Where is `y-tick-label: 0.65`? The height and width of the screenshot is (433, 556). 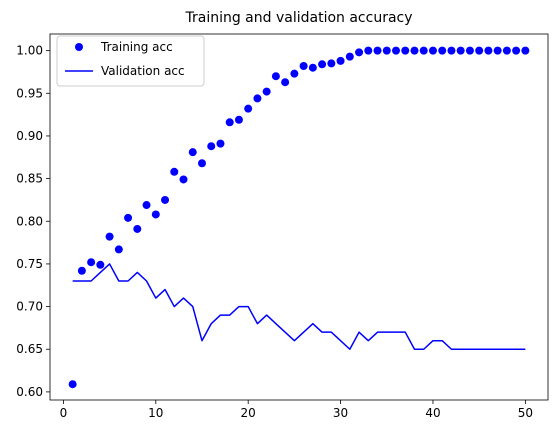 y-tick-label: 0.65 is located at coordinates (29, 349).